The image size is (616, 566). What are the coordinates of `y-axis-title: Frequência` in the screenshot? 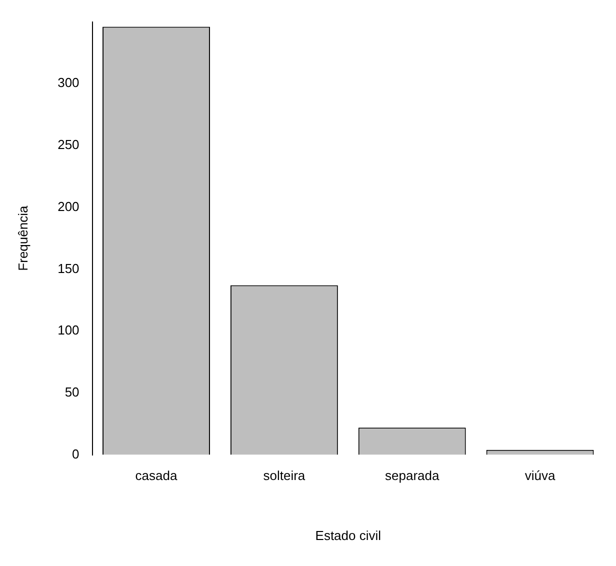 It's located at (22, 238).